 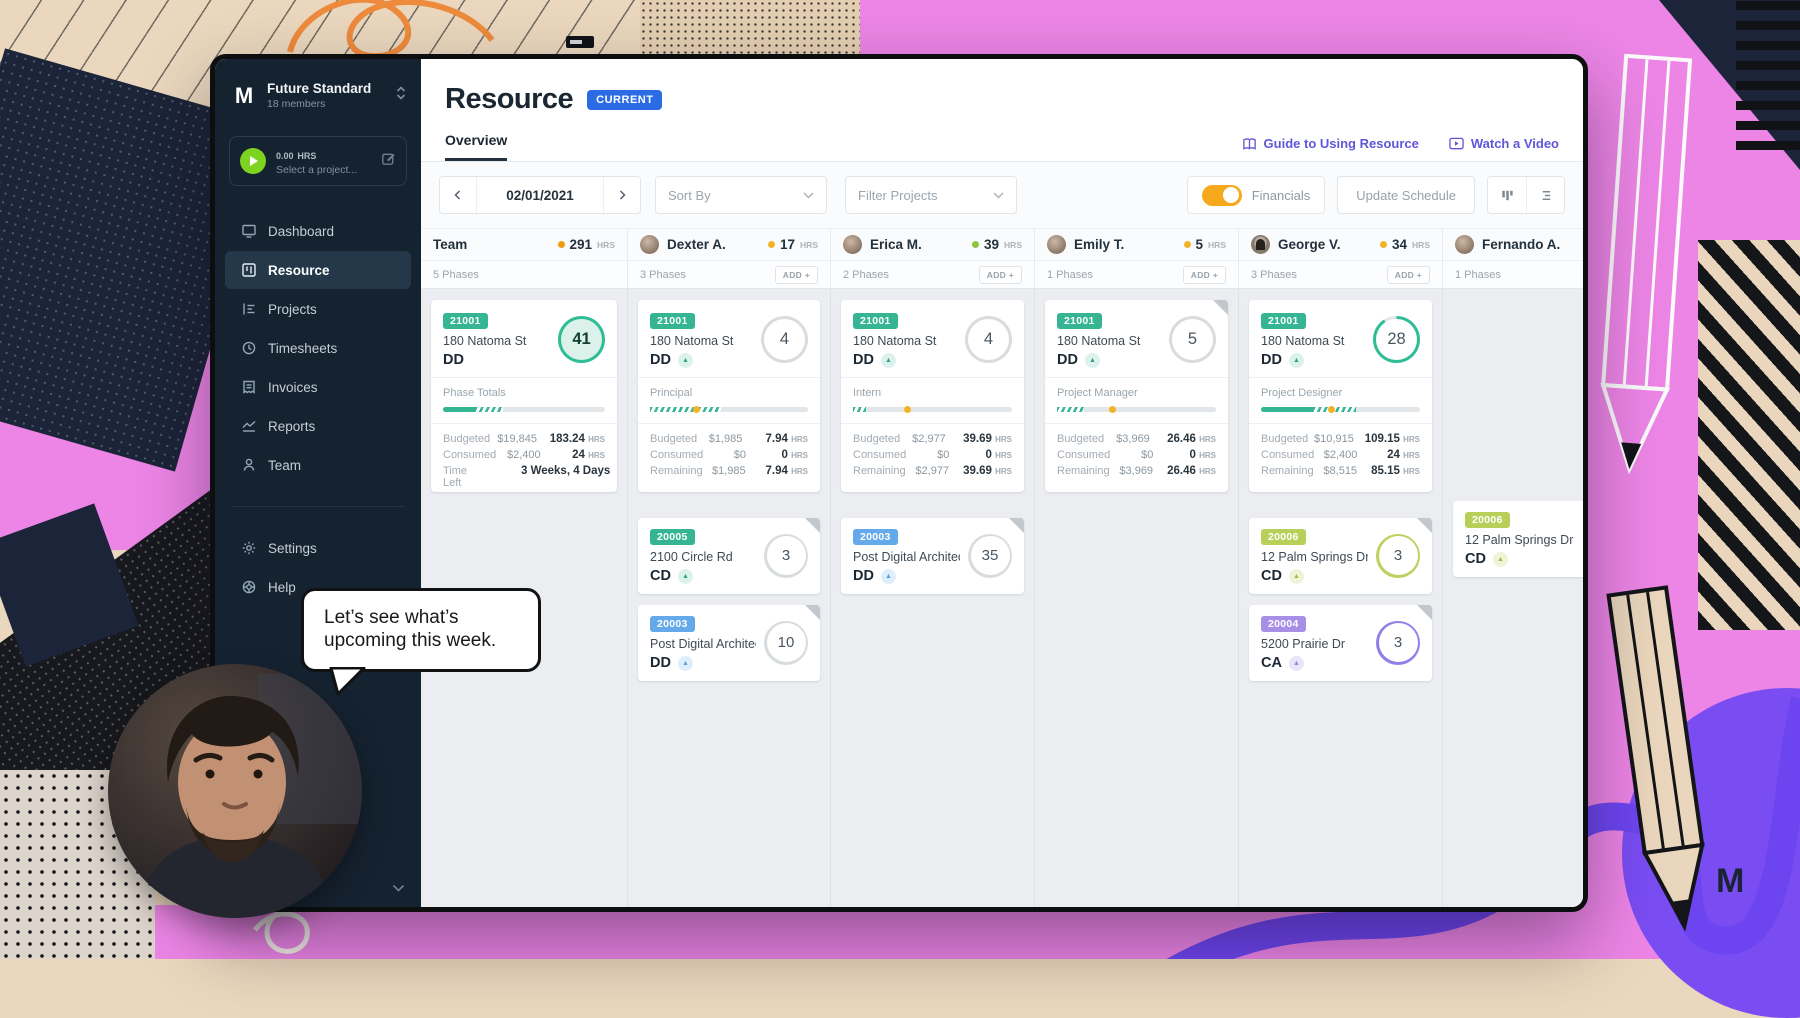 I want to click on project-card: 20004 5200 Prairie Dr CA▲ 3, so click(x=1340, y=643).